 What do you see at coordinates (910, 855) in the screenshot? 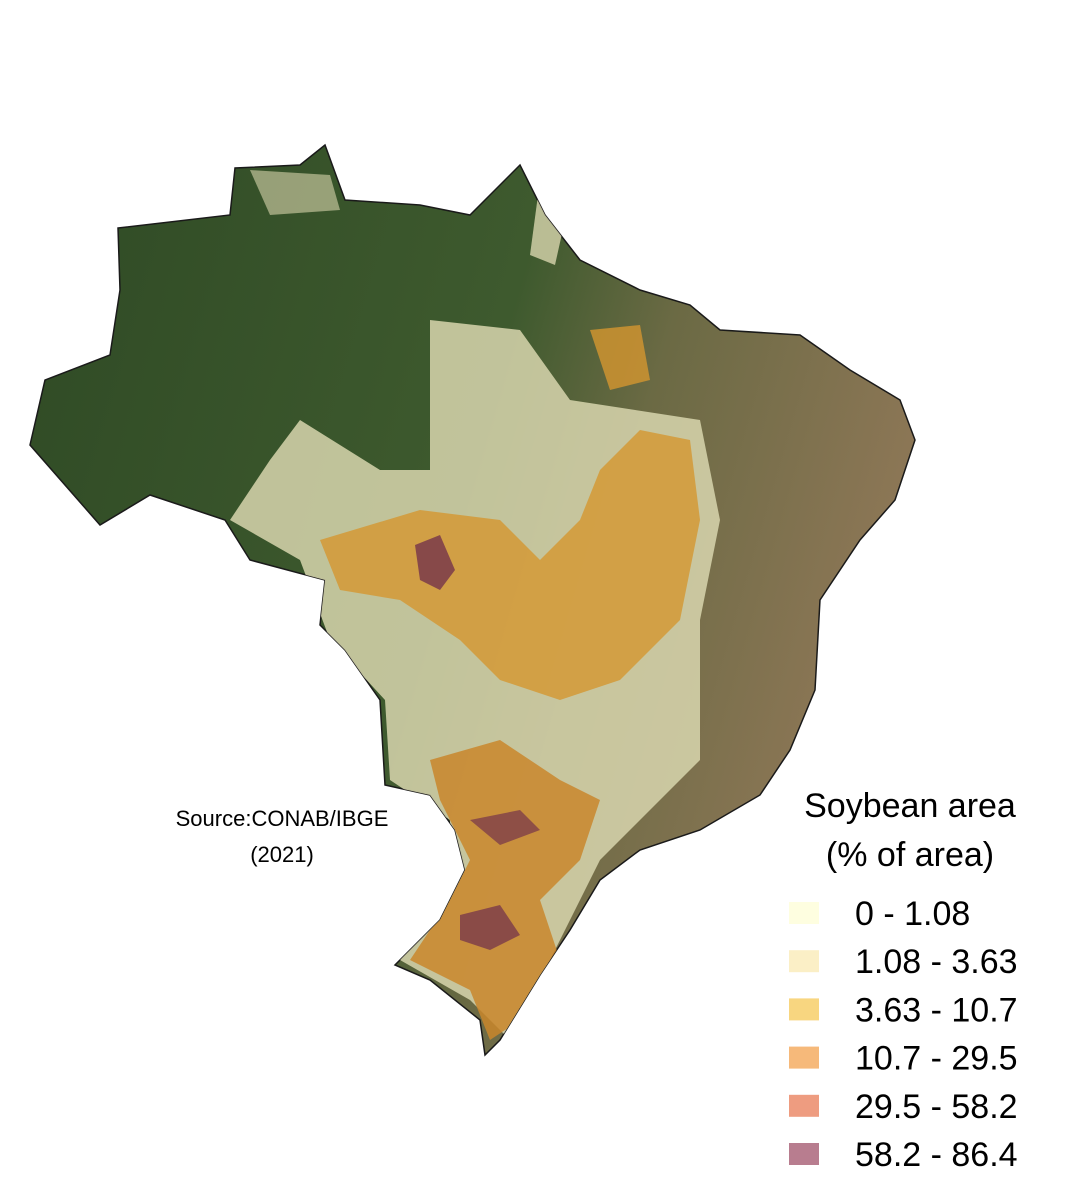
I see `legend-title: (% of area)` at bounding box center [910, 855].